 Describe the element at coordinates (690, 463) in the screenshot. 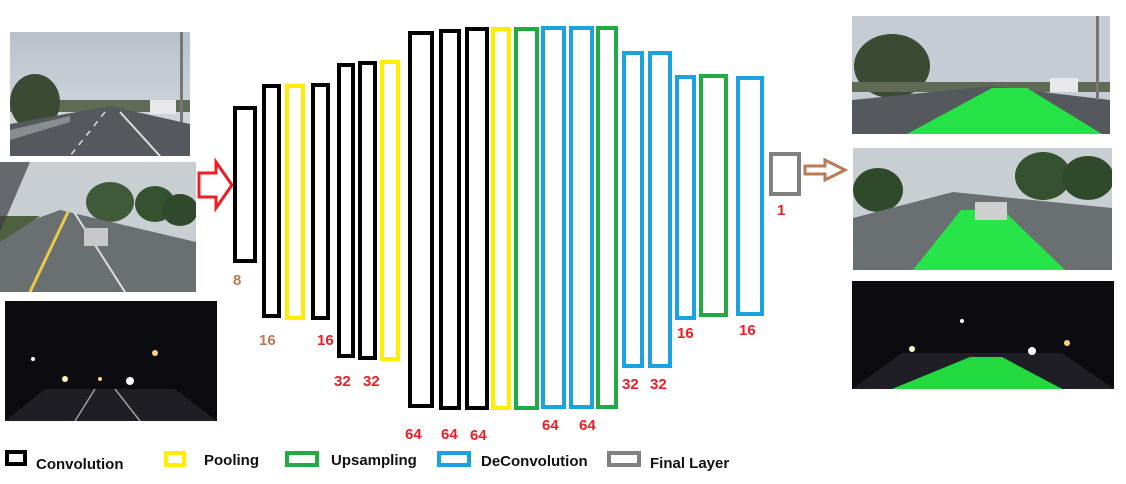

I see `legend-label-final: Final Layer` at that location.